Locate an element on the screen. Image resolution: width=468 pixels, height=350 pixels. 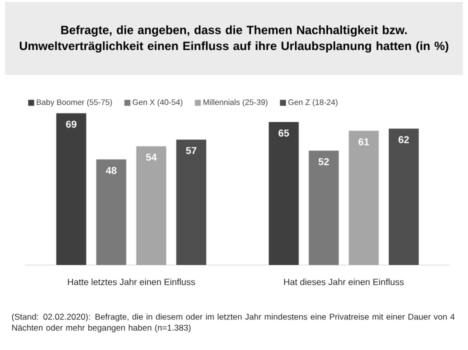
data-label: 65 is located at coordinates (284, 133).